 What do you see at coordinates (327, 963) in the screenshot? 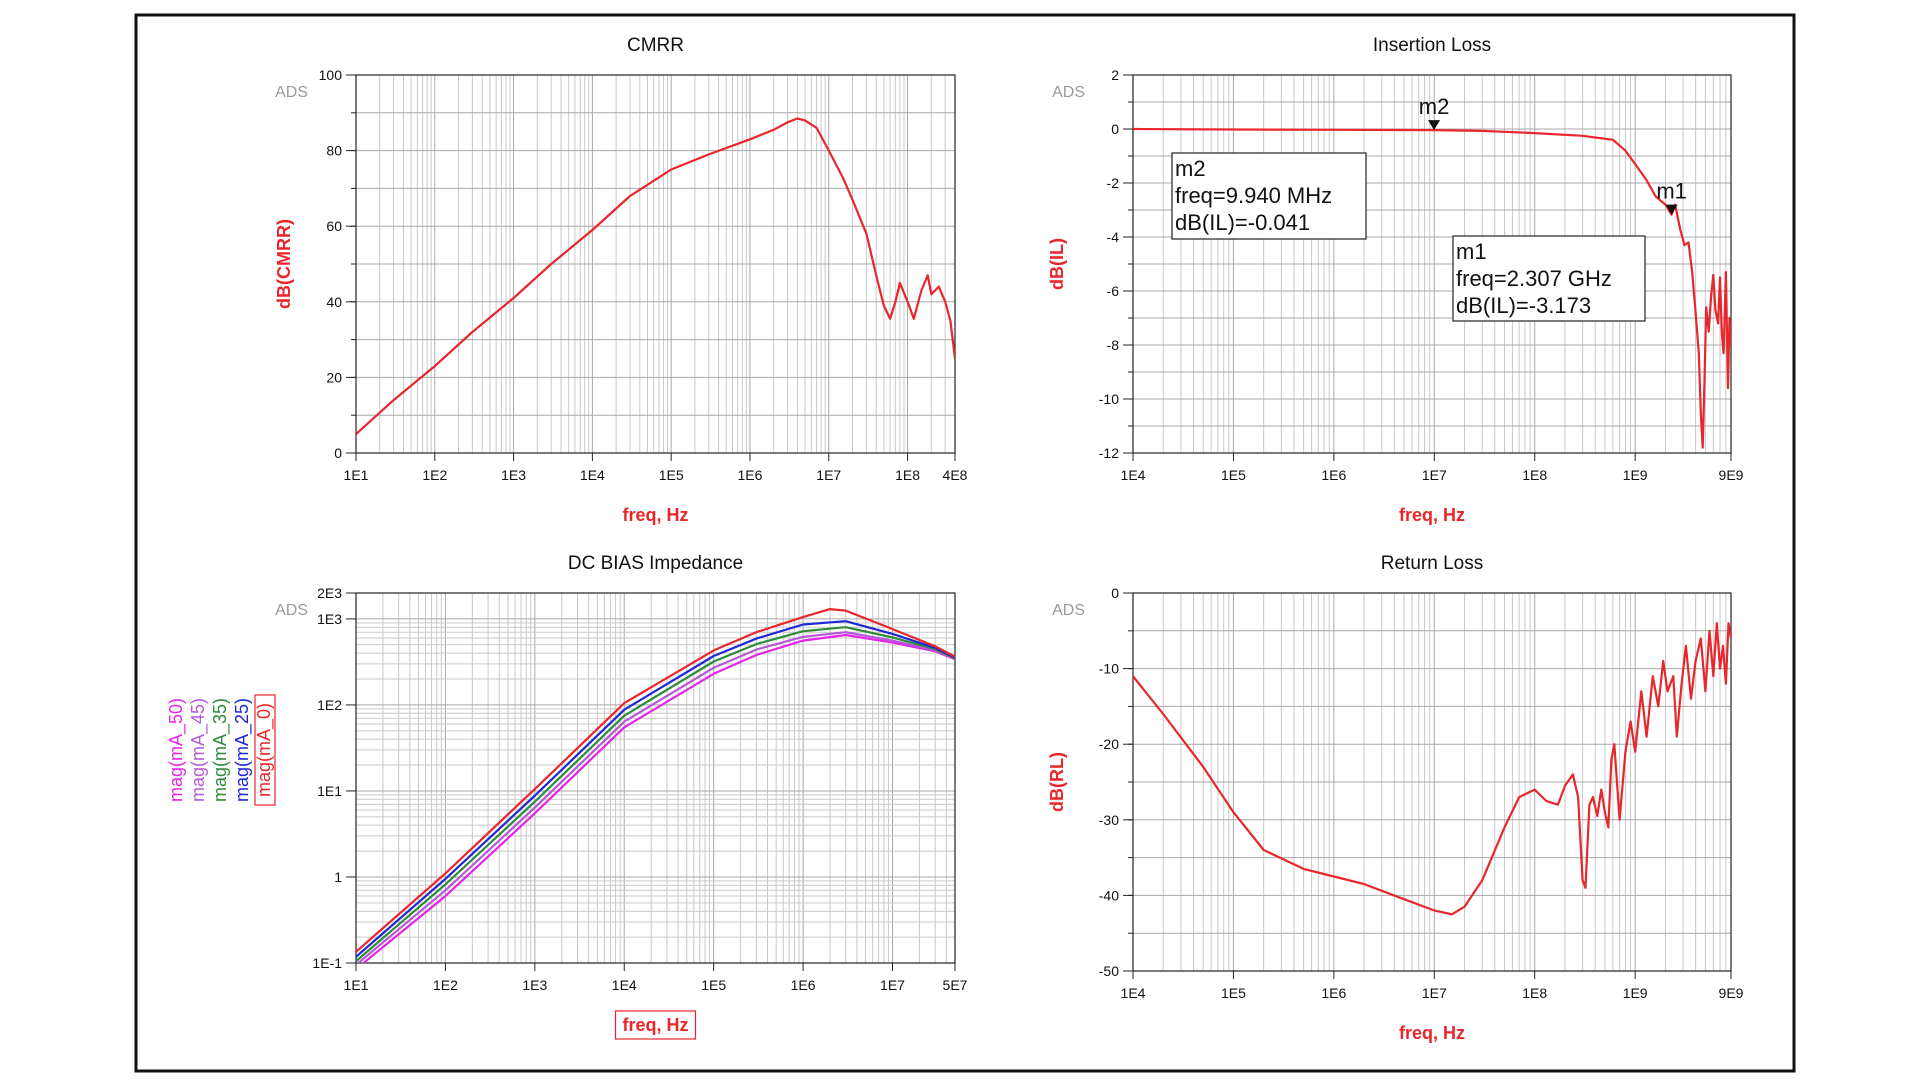
I see `y-tick-label: 1E-1` at bounding box center [327, 963].